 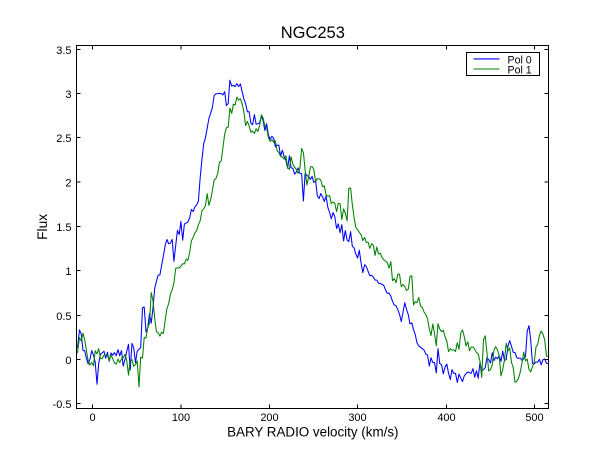 I want to click on svg-text: 400, so click(x=446, y=418).